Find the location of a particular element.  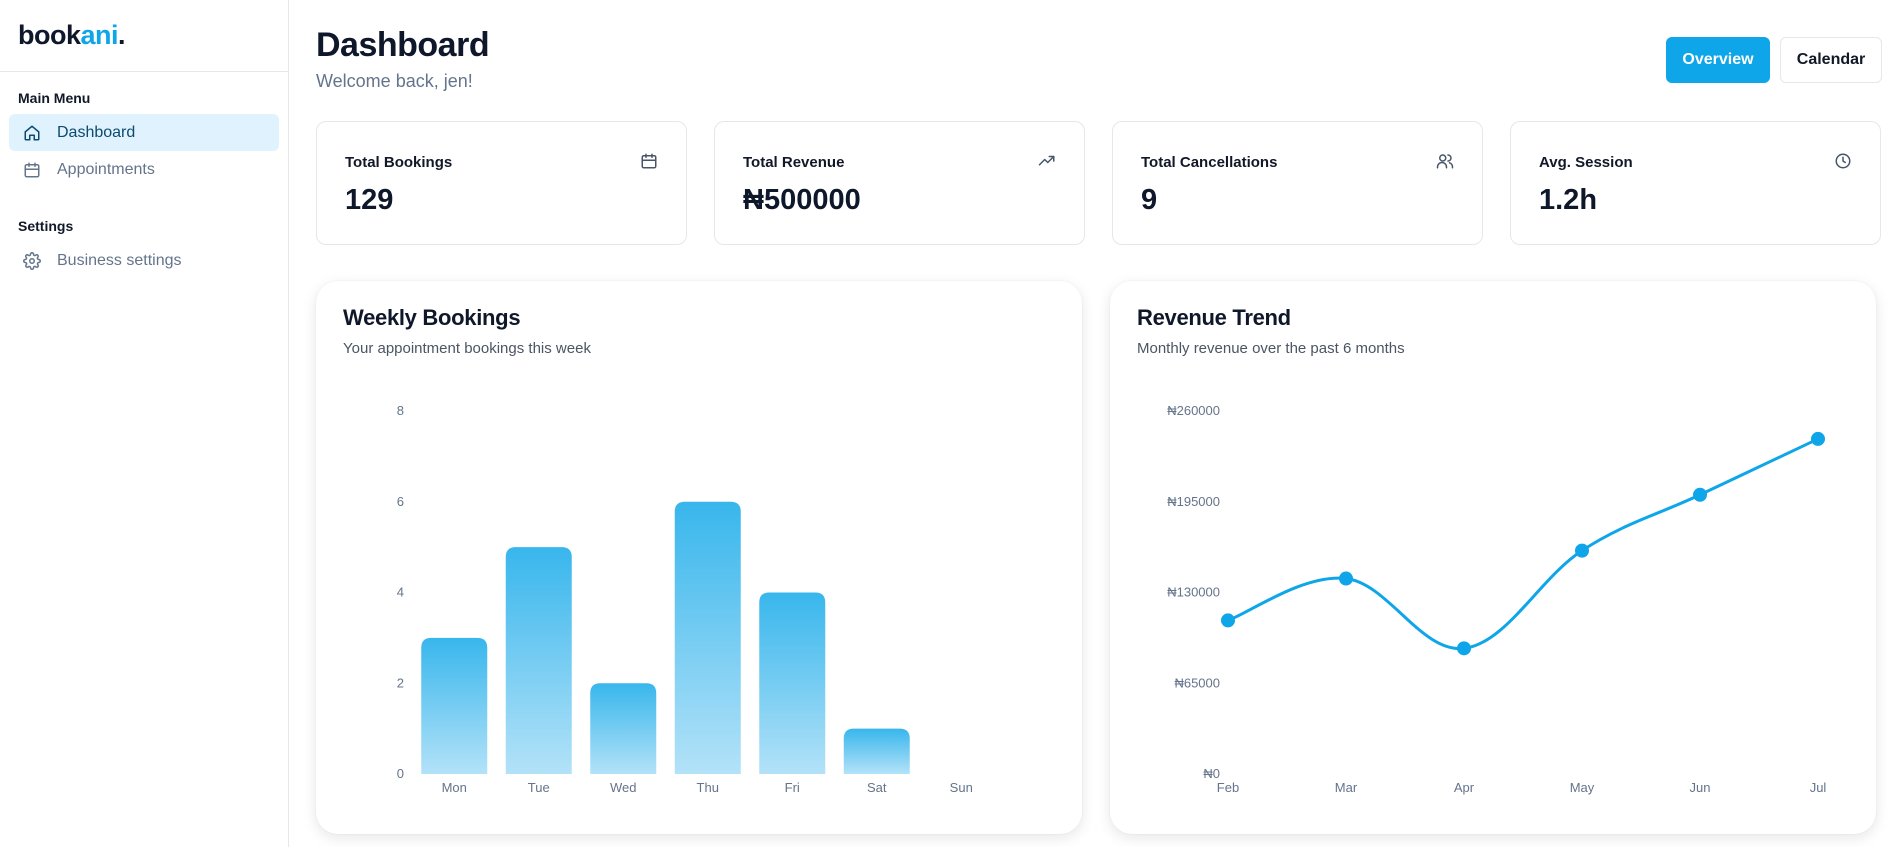

stat-card-avg-session: Avg. Session 1.2h is located at coordinates (1695, 183).